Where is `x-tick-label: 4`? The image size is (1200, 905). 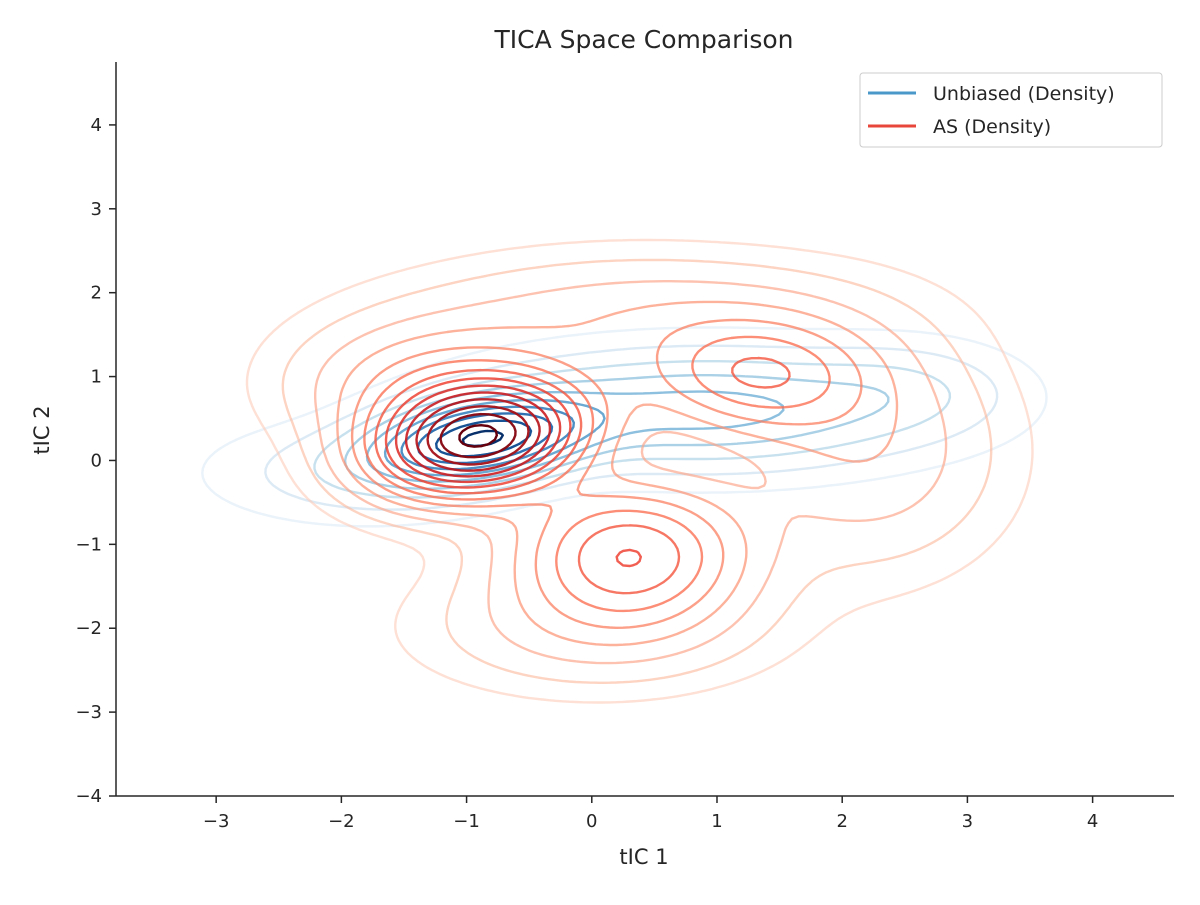 x-tick-label: 4 is located at coordinates (1092, 821).